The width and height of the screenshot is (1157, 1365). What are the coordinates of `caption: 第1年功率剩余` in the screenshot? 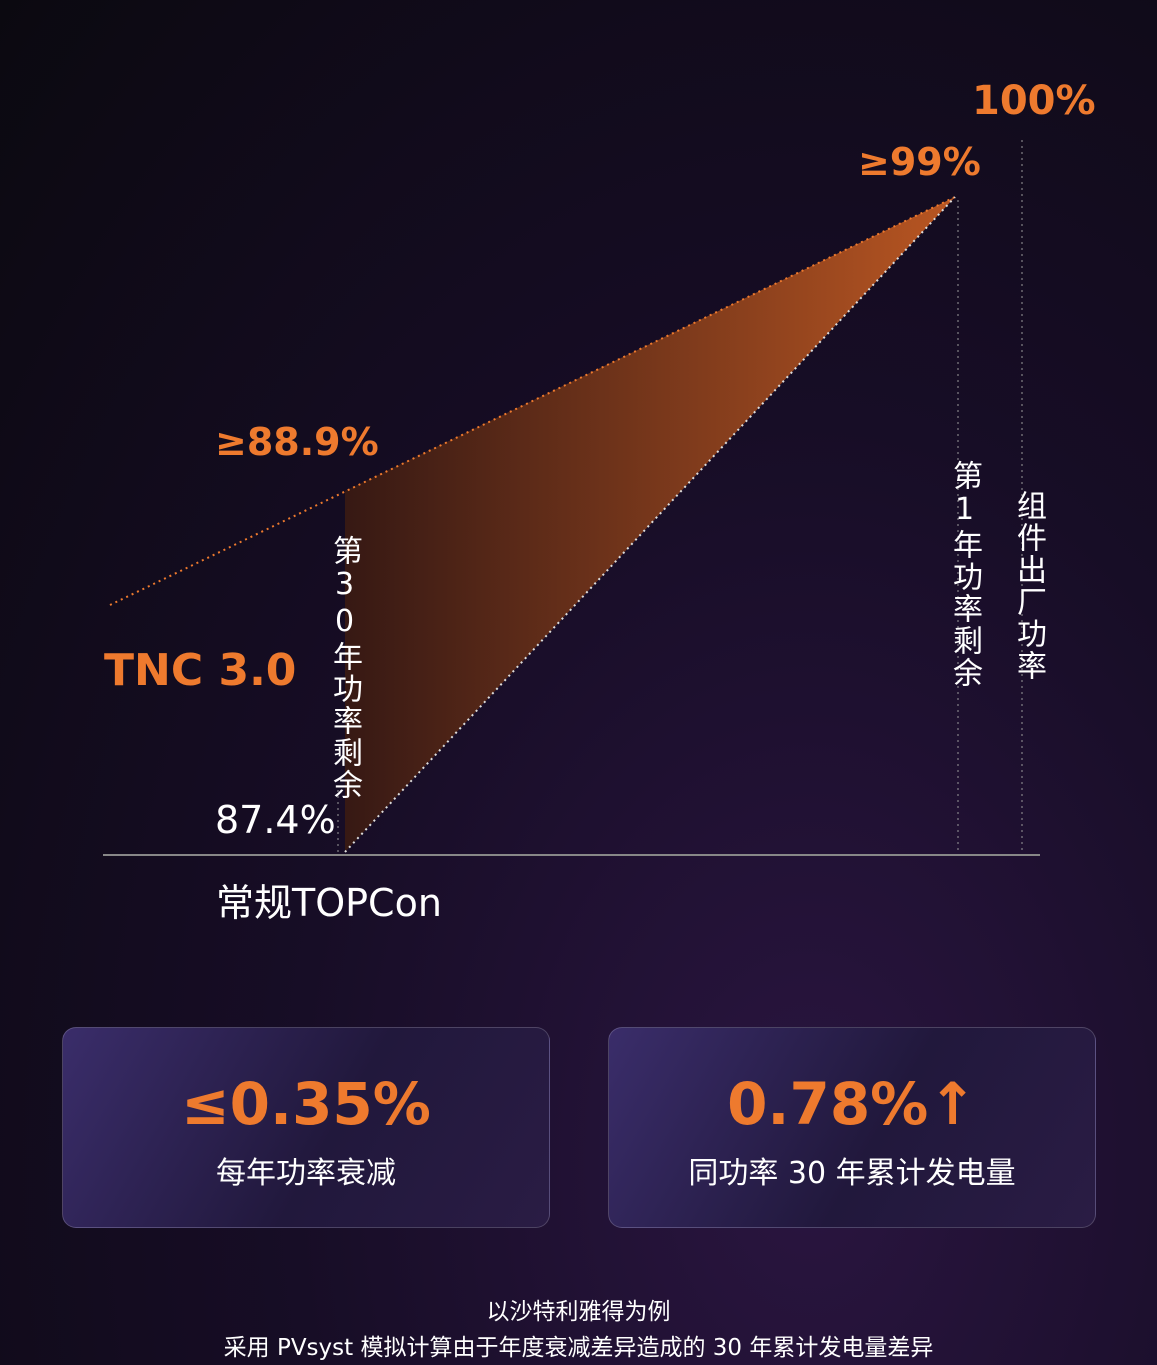 It's located at (964, 574).